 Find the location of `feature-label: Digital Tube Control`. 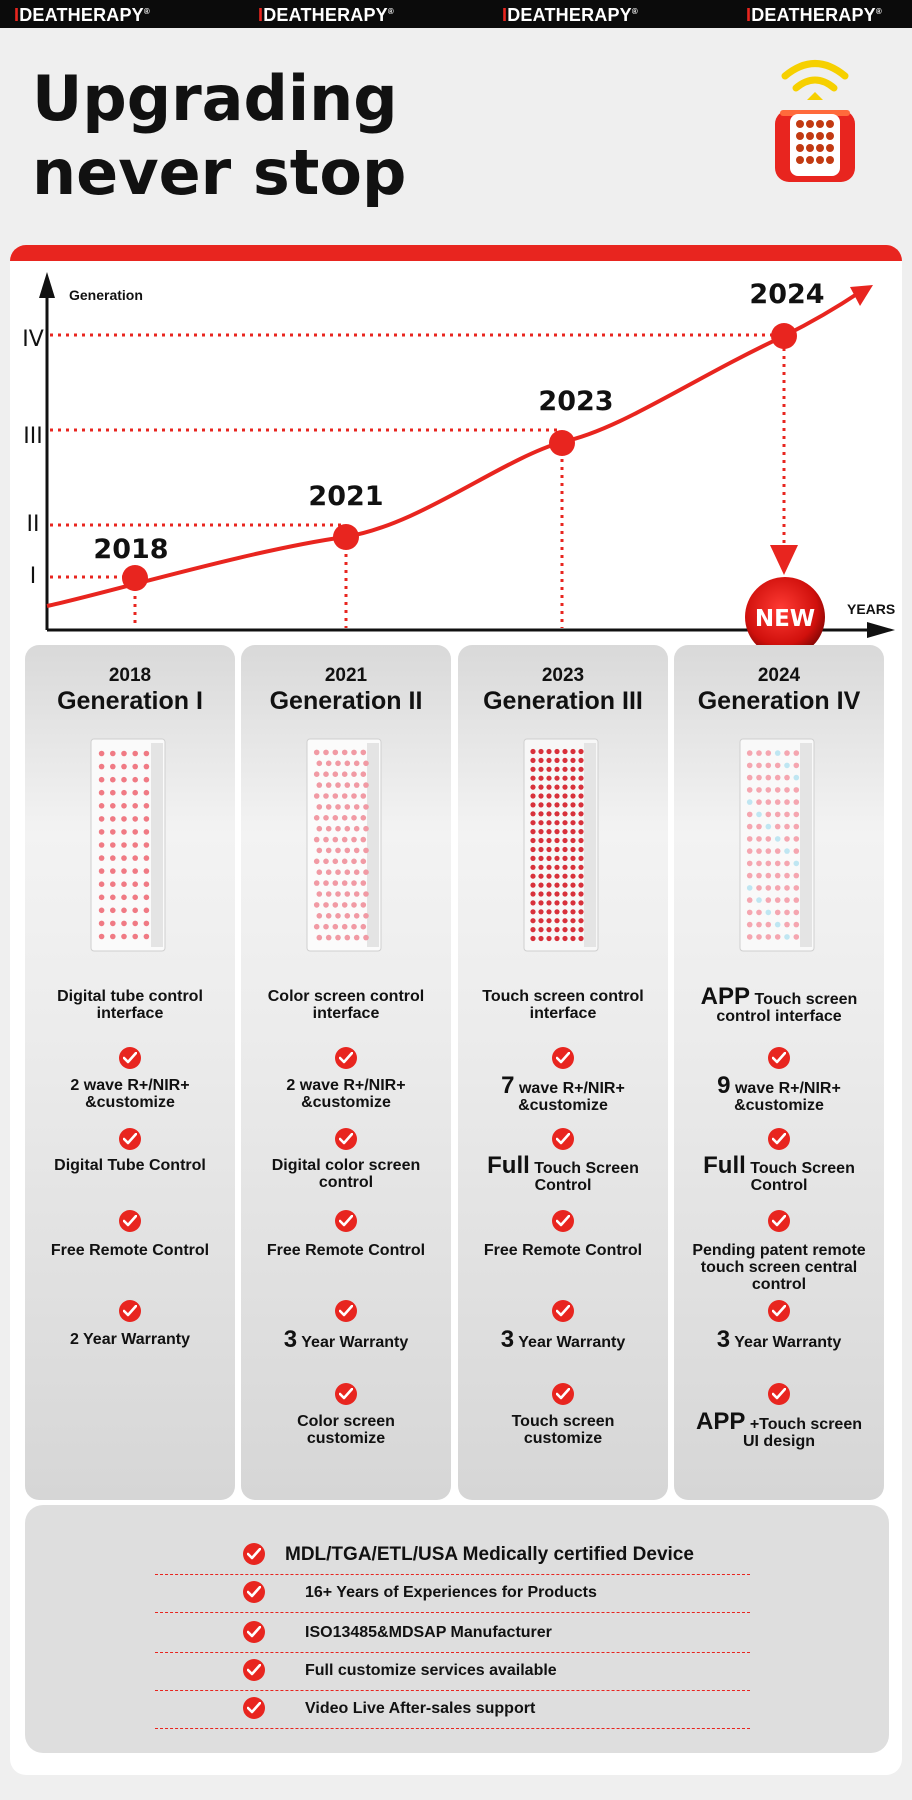

feature-label: Digital Tube Control is located at coordinates (130, 1165).